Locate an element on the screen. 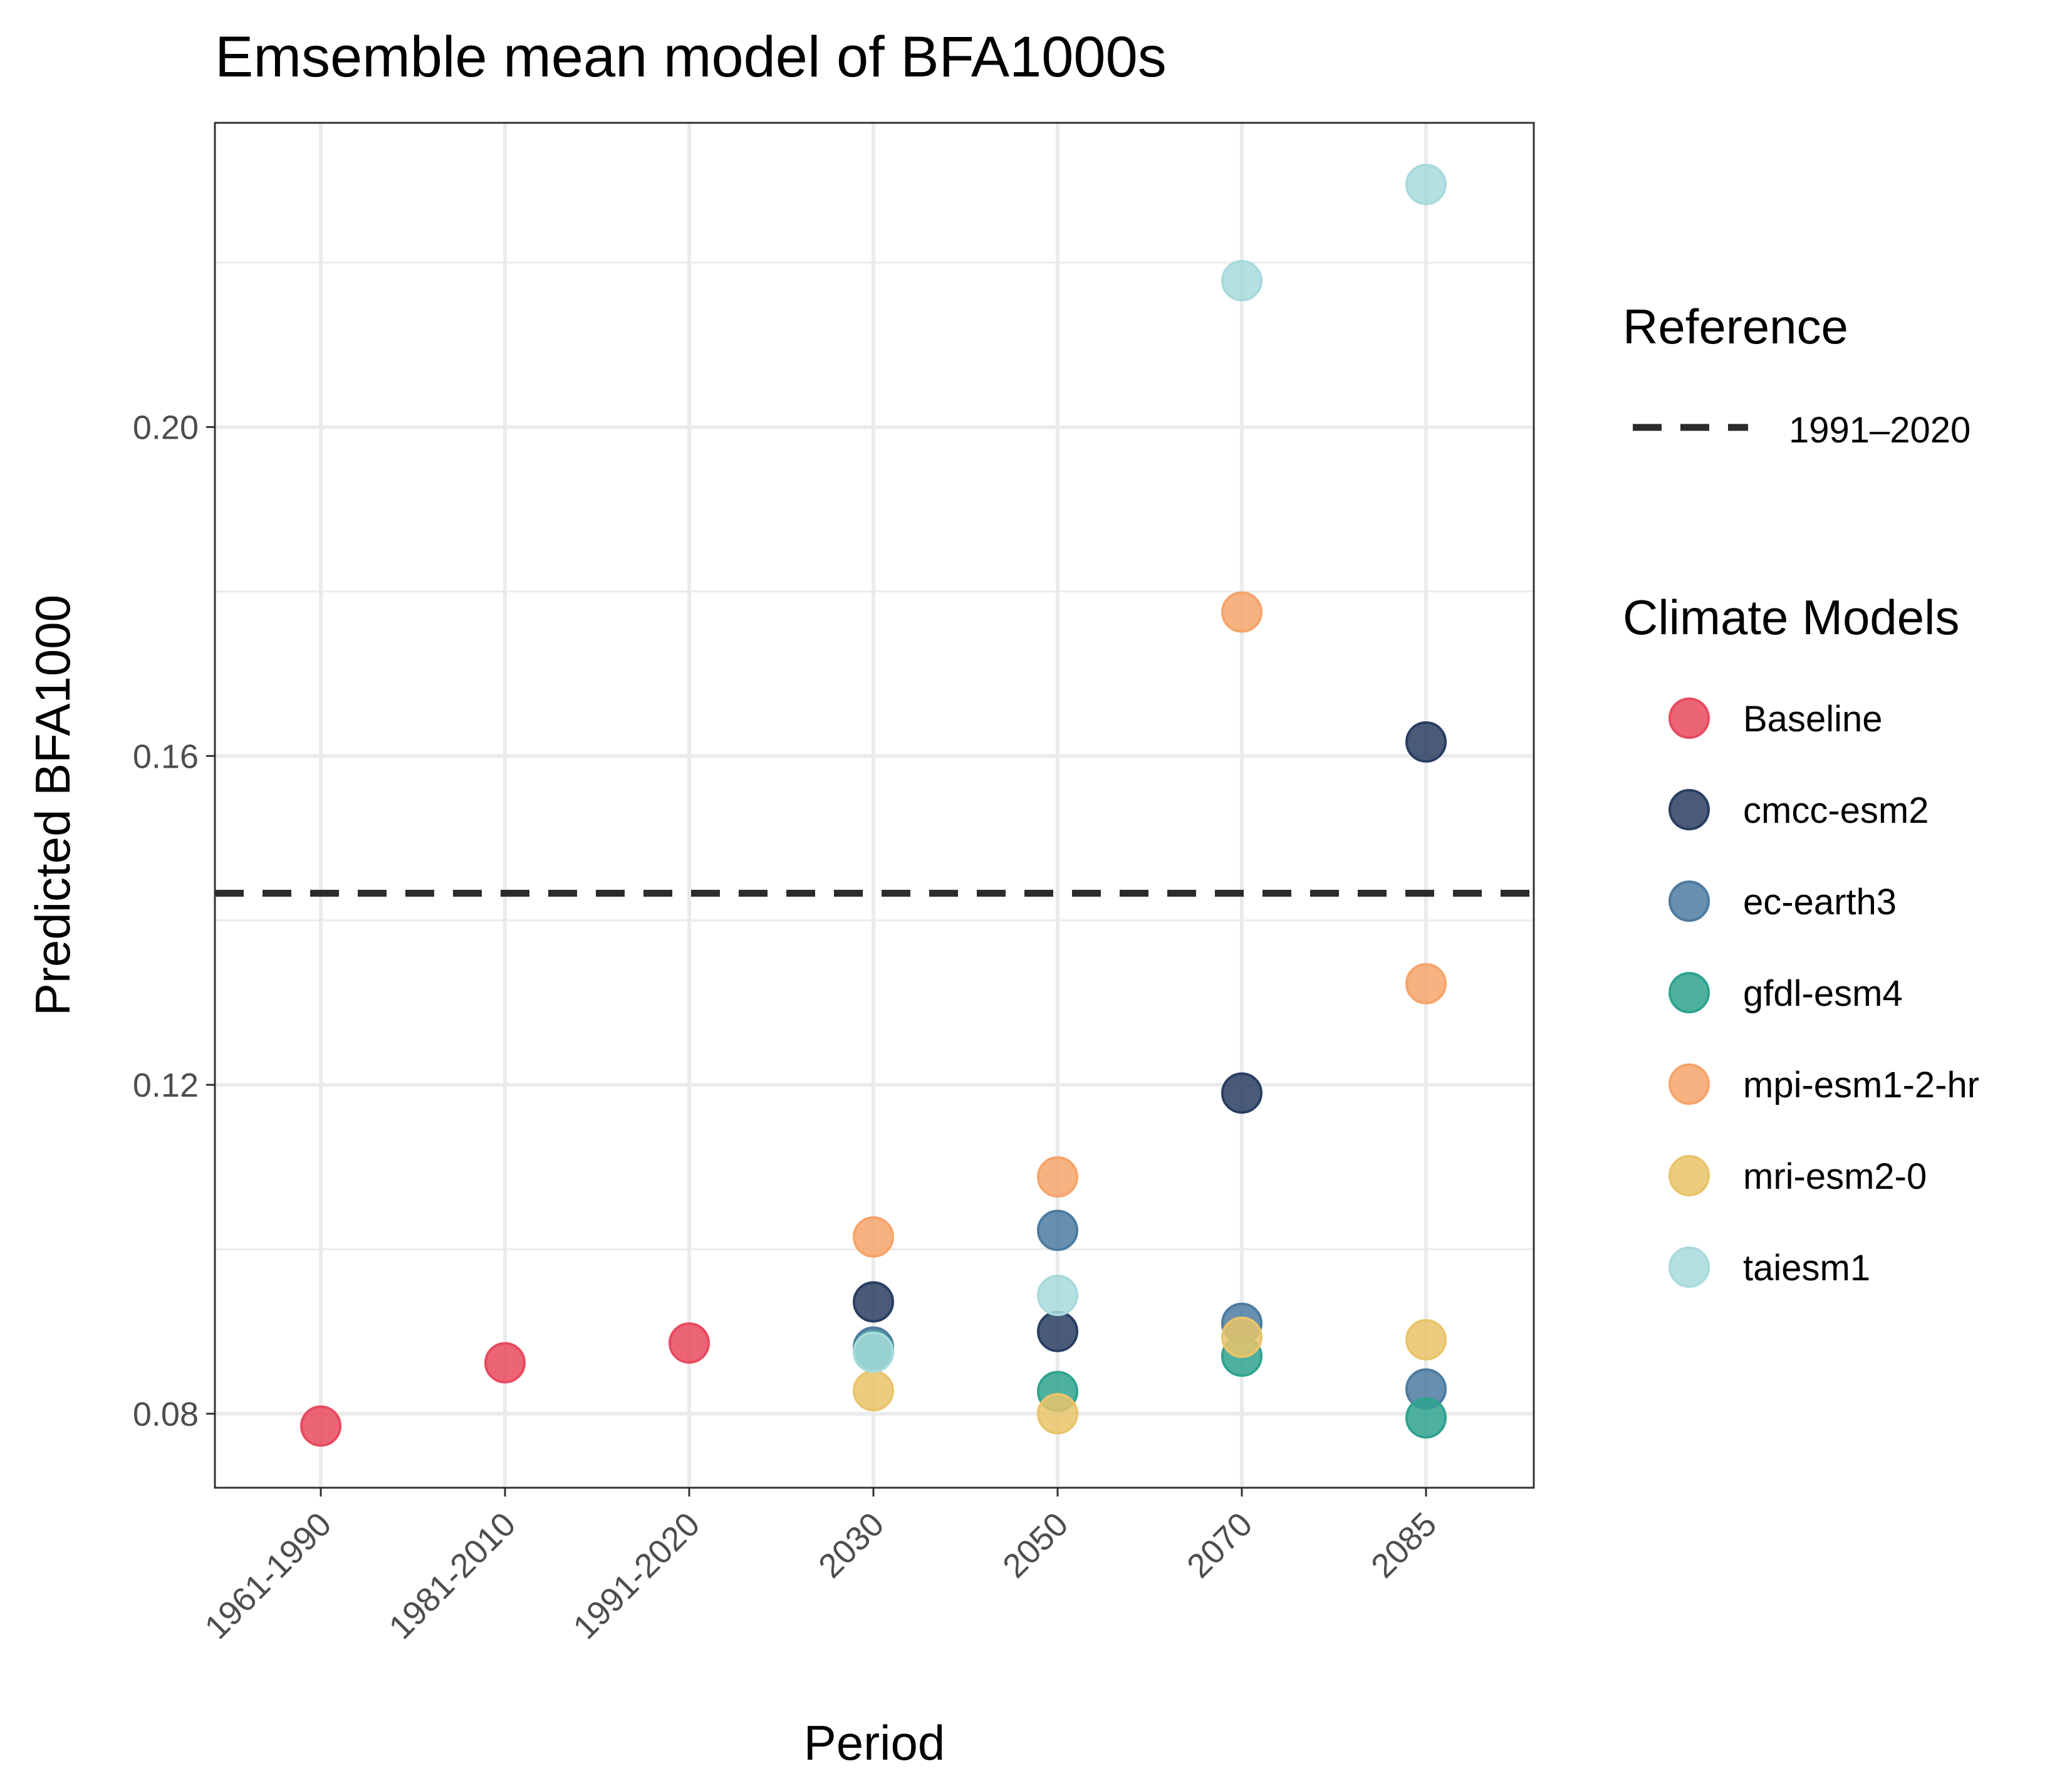 The image size is (2072, 1776). legend-label-gfdl-esm4: gfdl-esm4 is located at coordinates (1823, 993).